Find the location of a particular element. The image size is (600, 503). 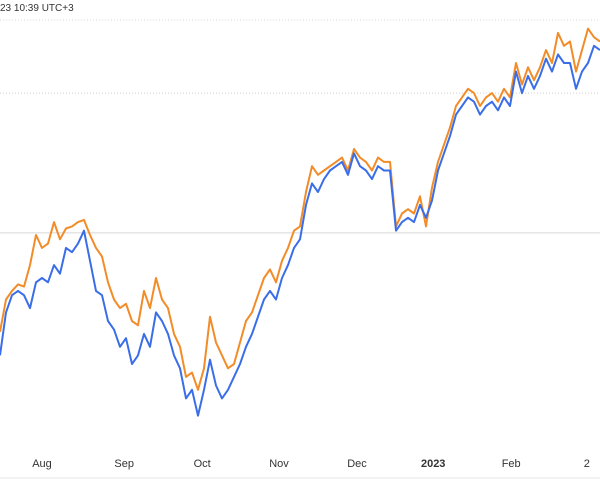

x-tick-label-3: Nov is located at coordinates (279, 464).